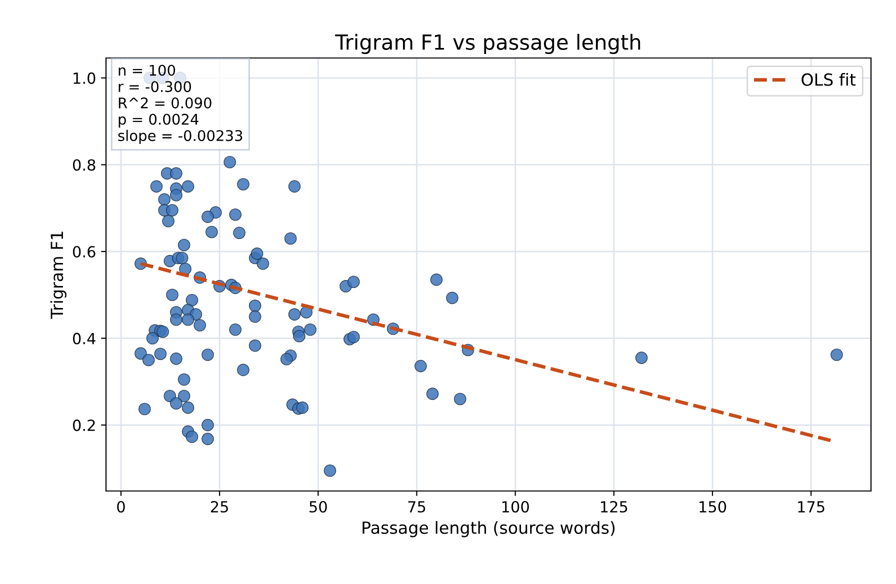 The height and width of the screenshot is (584, 896). Describe the element at coordinates (85, 78) in the screenshot. I see `y-tick-label: 1.0` at that location.